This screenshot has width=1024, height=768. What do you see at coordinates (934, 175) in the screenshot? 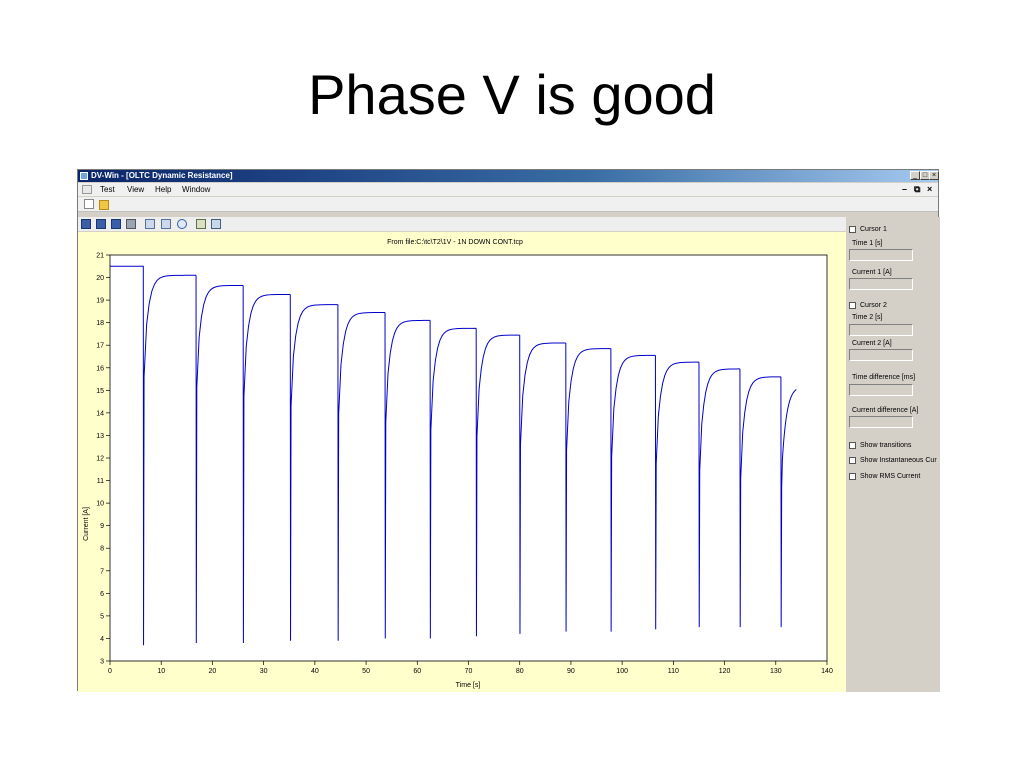
I see `close-button: ×` at bounding box center [934, 175].